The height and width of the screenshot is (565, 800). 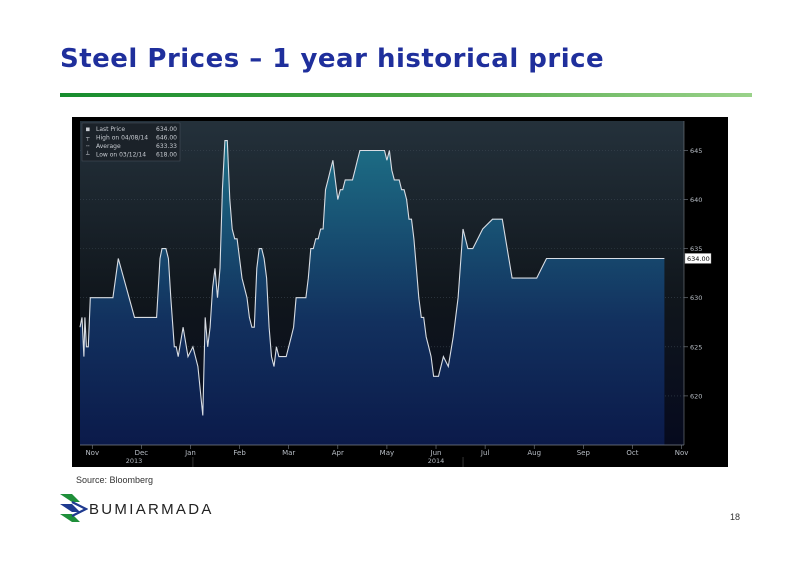 What do you see at coordinates (88, 129) in the screenshot?
I see `legend-symbol: ■` at bounding box center [88, 129].